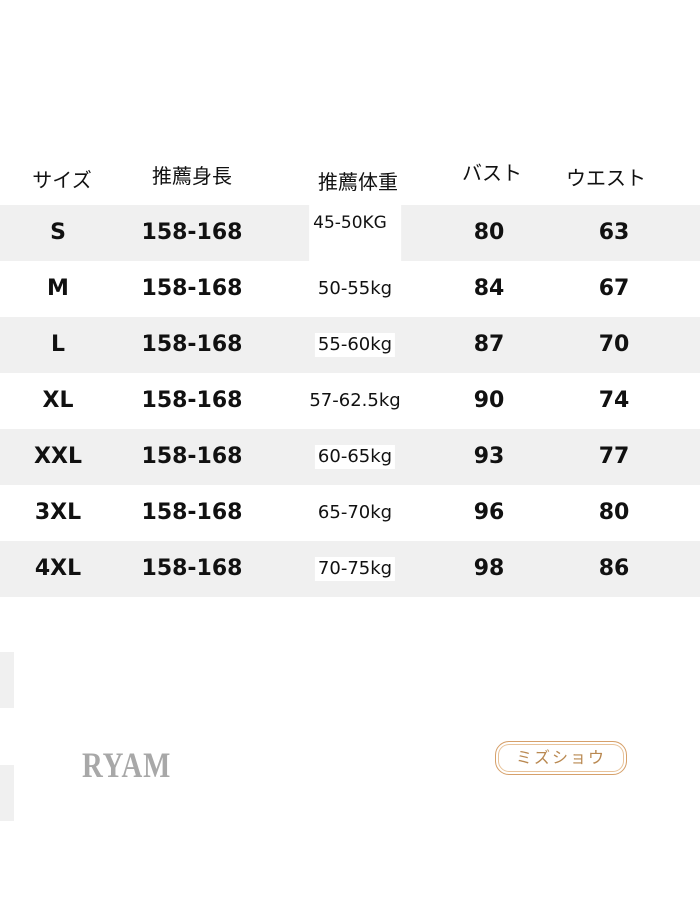 The image size is (700, 900). Describe the element at coordinates (614, 568) in the screenshot. I see `cell-waist: 86` at that location.